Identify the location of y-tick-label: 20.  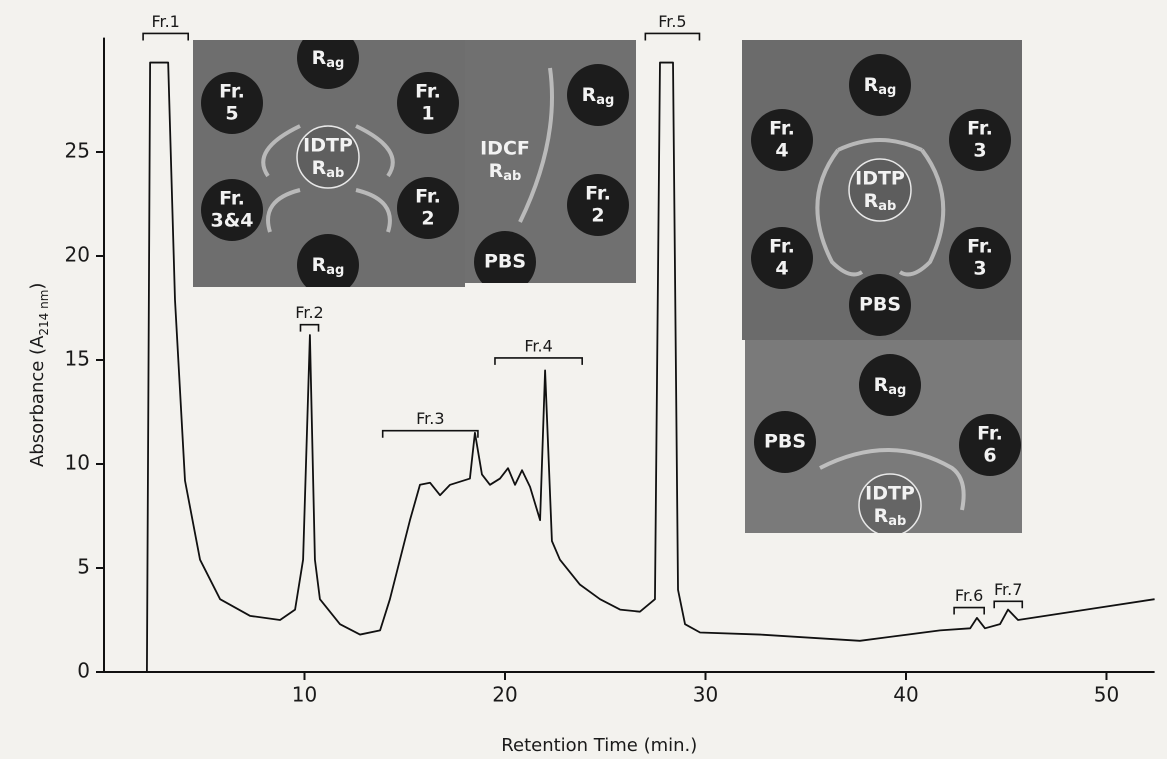
(77, 255).